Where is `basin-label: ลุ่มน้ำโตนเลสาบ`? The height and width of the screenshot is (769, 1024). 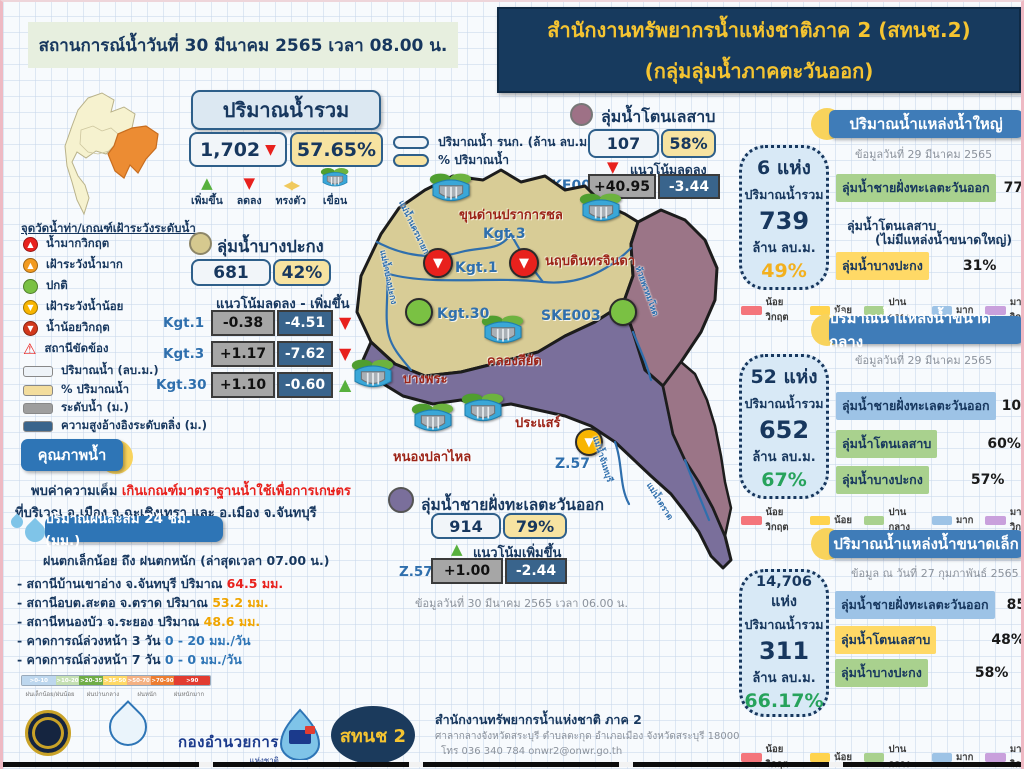
basin-label: ลุ่มน้ำโตนเลสาบ is located at coordinates (892, 225).